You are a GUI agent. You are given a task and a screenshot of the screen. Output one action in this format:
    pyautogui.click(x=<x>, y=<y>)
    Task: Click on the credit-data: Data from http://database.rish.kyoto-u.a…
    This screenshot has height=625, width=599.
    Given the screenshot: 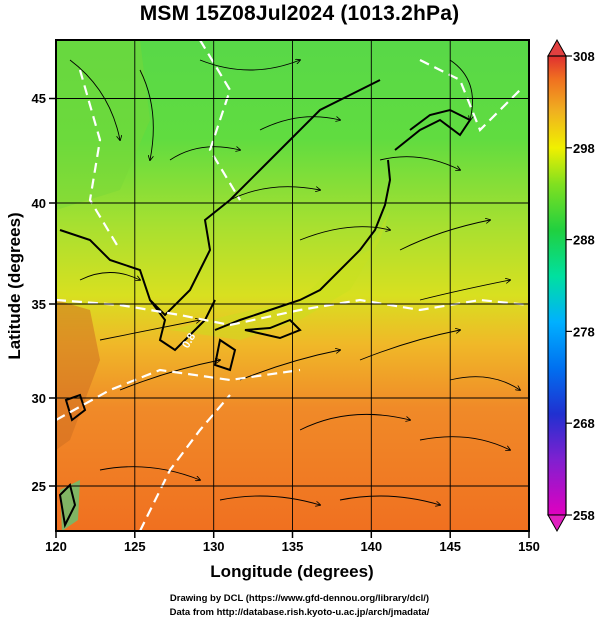 What is the action you would take?
    pyautogui.click(x=299, y=612)
    